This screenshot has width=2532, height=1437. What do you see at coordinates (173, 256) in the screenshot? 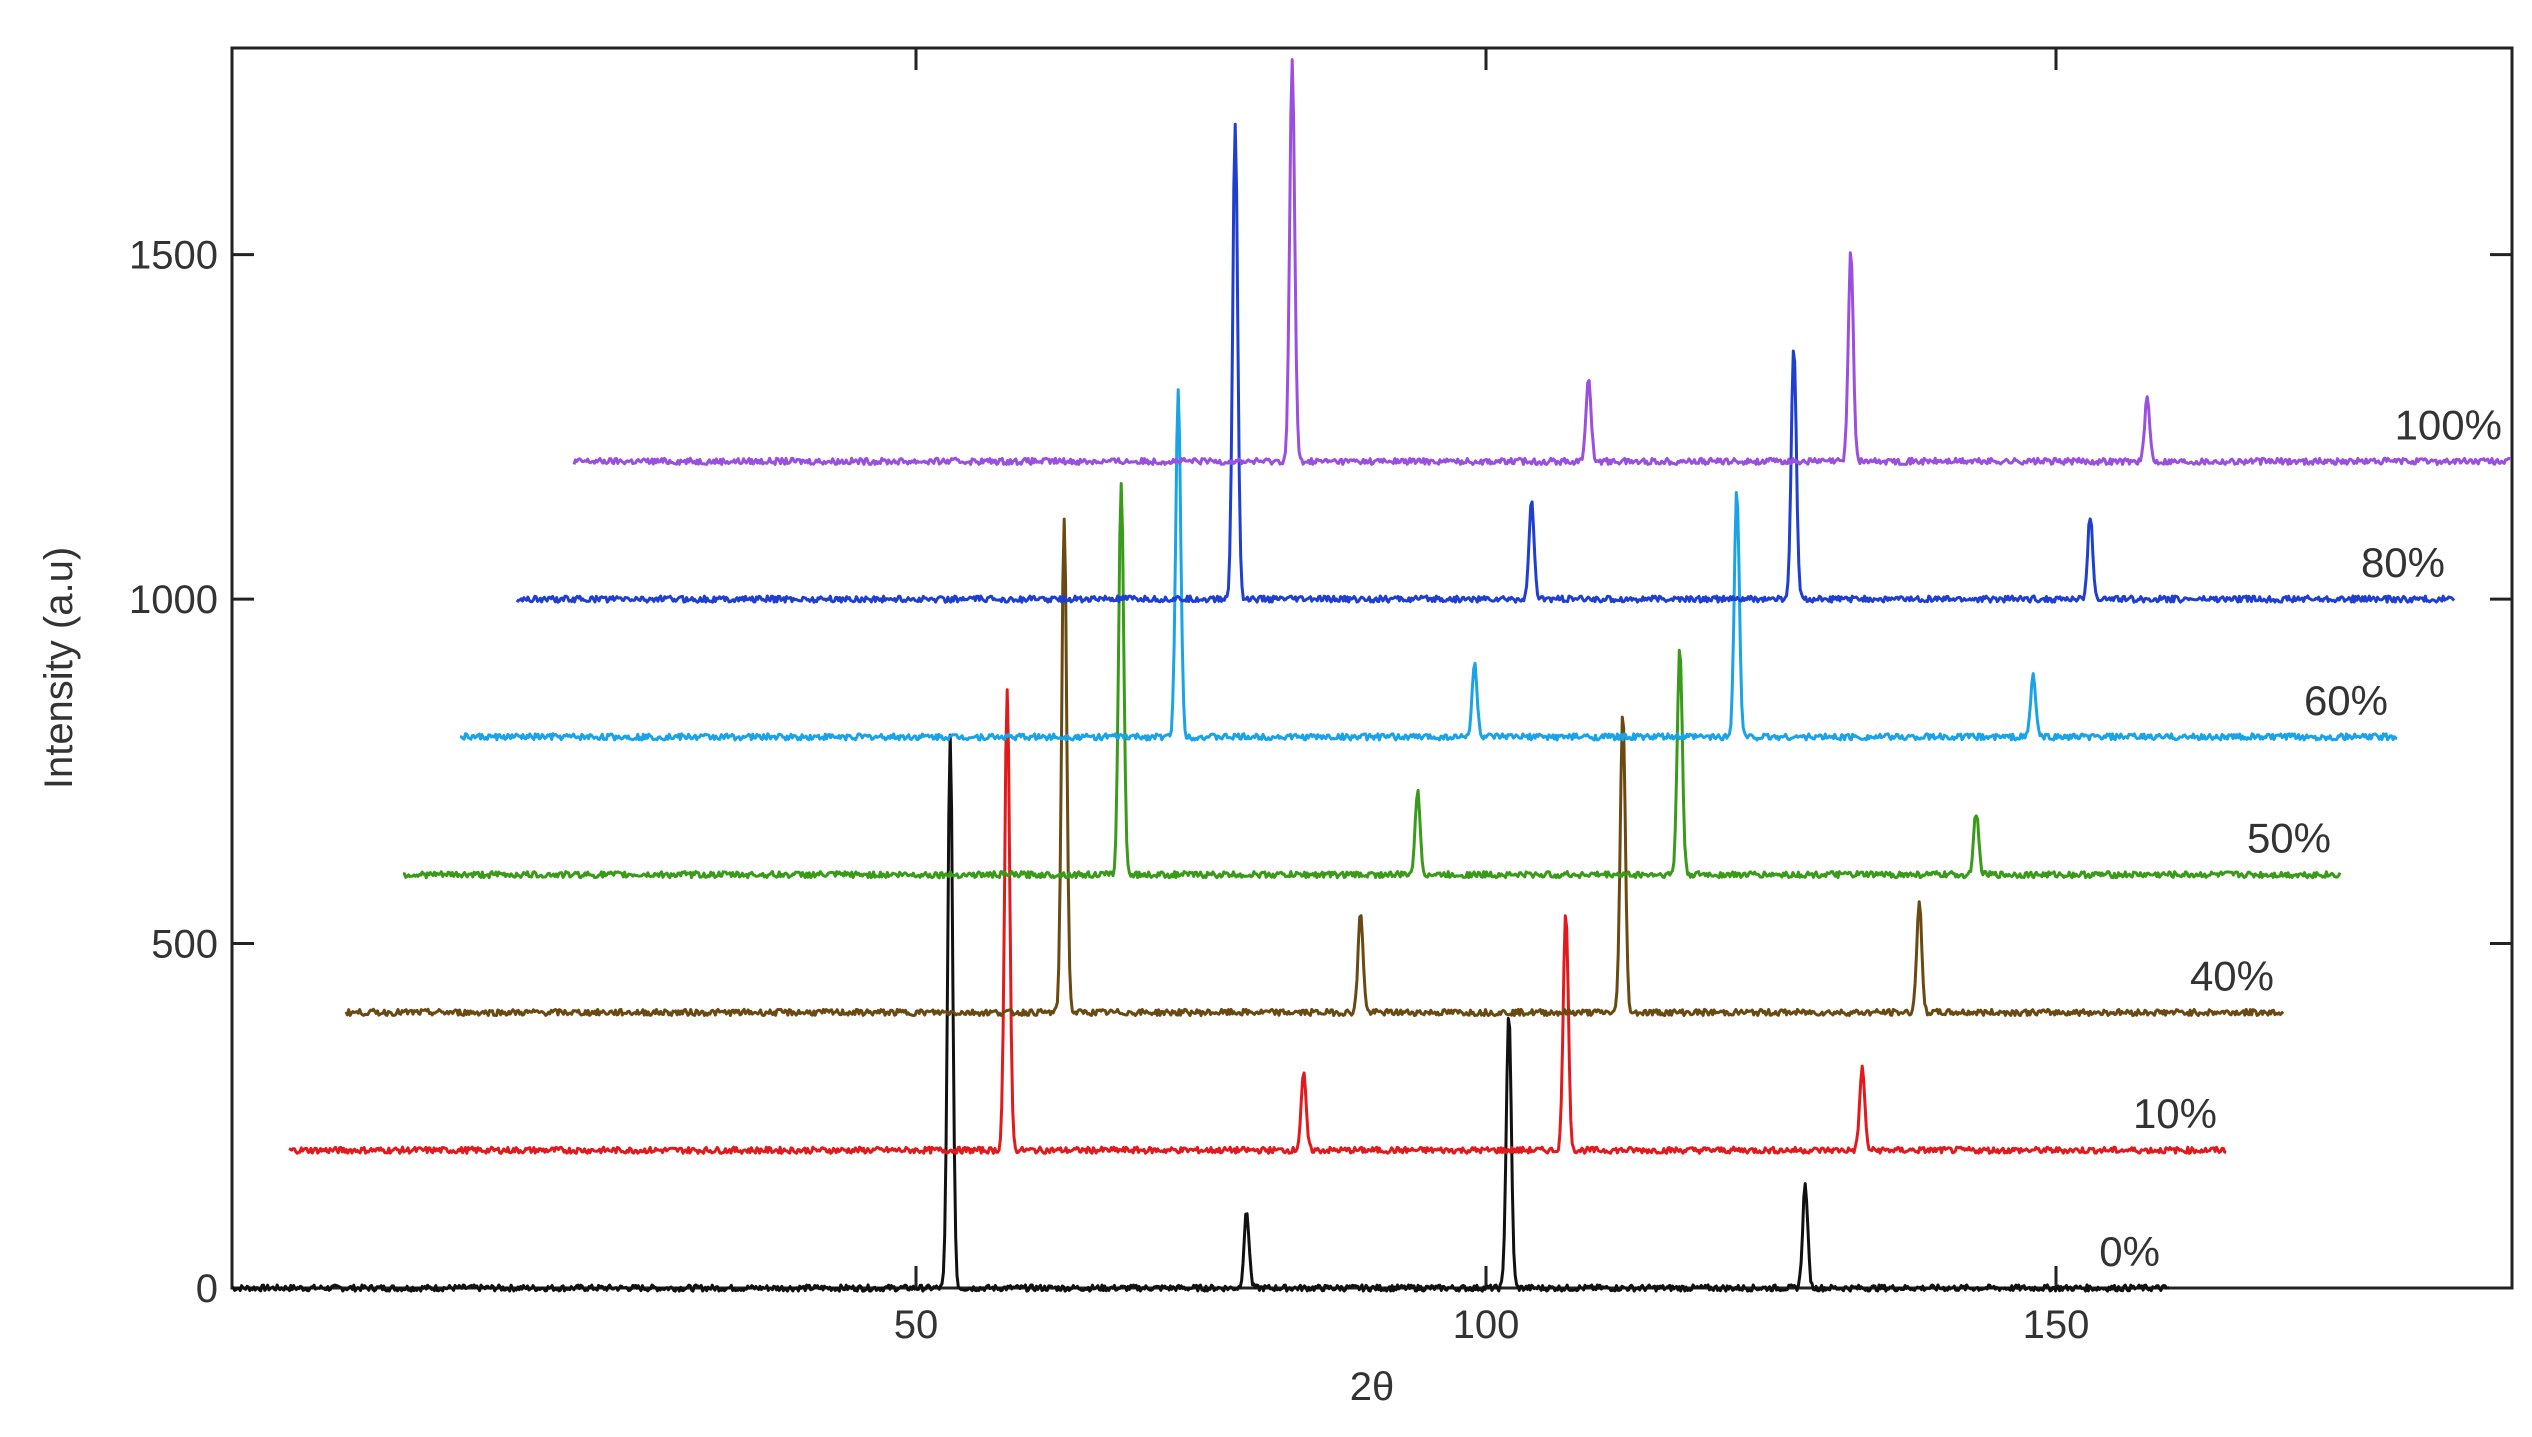
I see `y-tick-label: 1500` at bounding box center [173, 256].